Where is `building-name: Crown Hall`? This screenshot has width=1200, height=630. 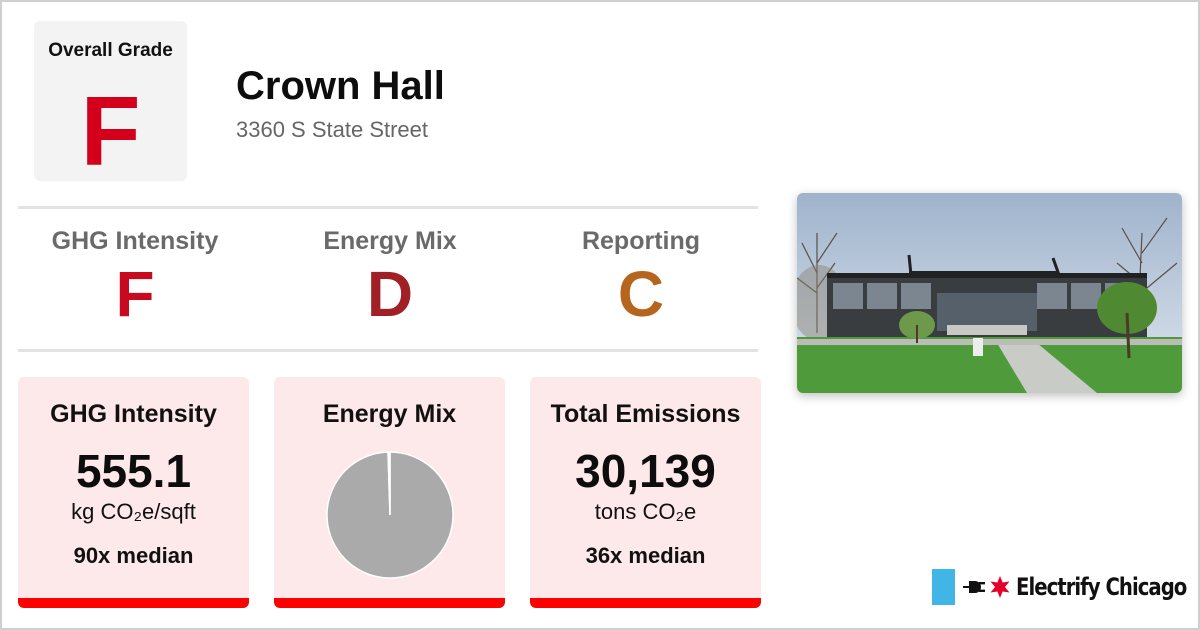
building-name: Crown Hall is located at coordinates (340, 86).